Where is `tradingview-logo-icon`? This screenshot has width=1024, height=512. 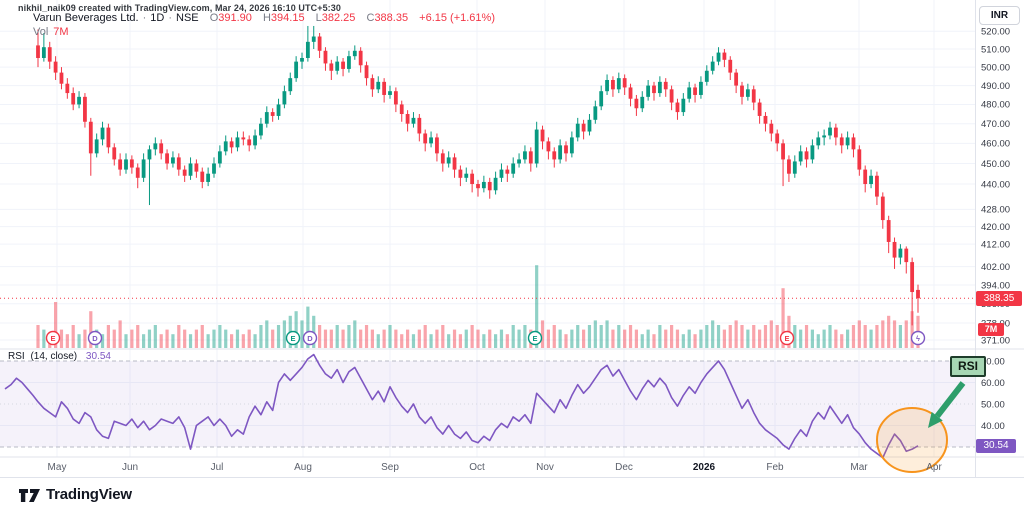
tradingview-logo-icon is located at coordinates (29, 498).